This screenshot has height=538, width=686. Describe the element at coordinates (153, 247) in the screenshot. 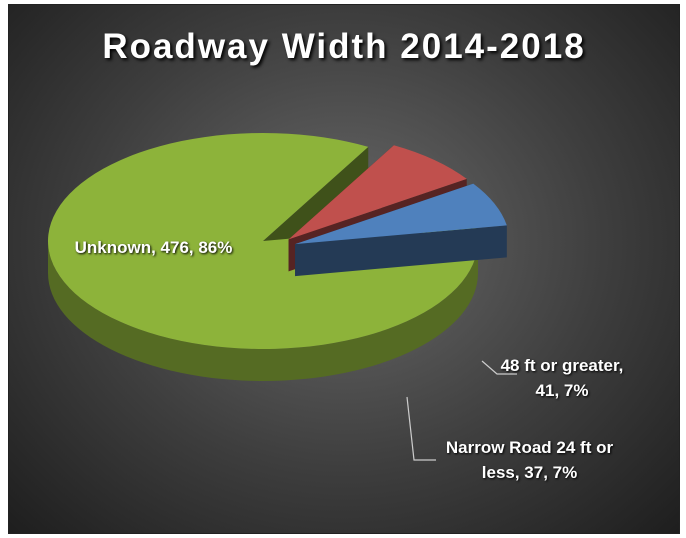

I see `data-label: Unknown, 476, 86%` at that location.